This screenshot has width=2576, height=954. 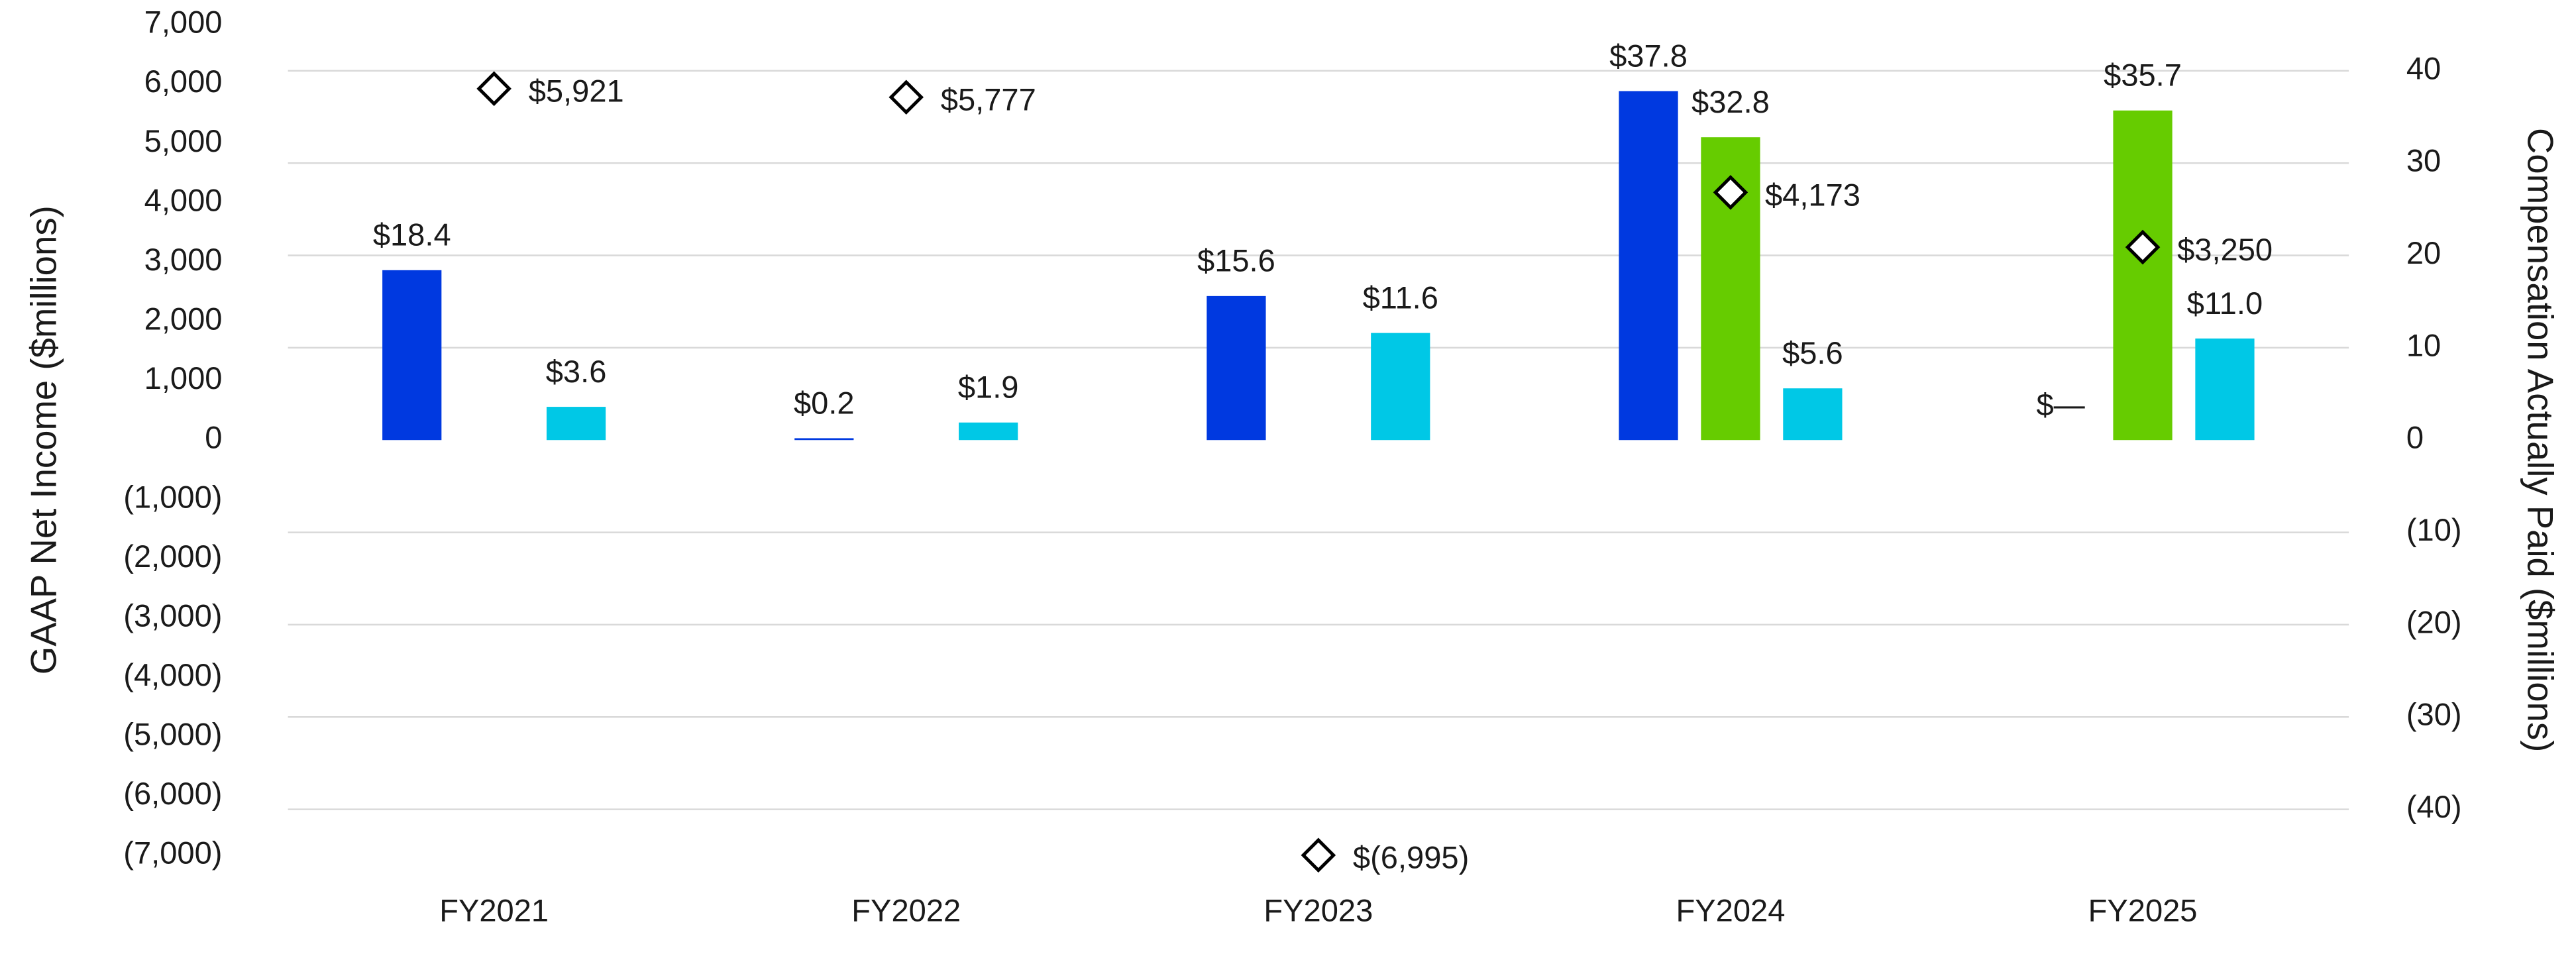 What do you see at coordinates (2540, 440) in the screenshot?
I see `y2-axis-label: Compensation Actually Paid ($millions)` at bounding box center [2540, 440].